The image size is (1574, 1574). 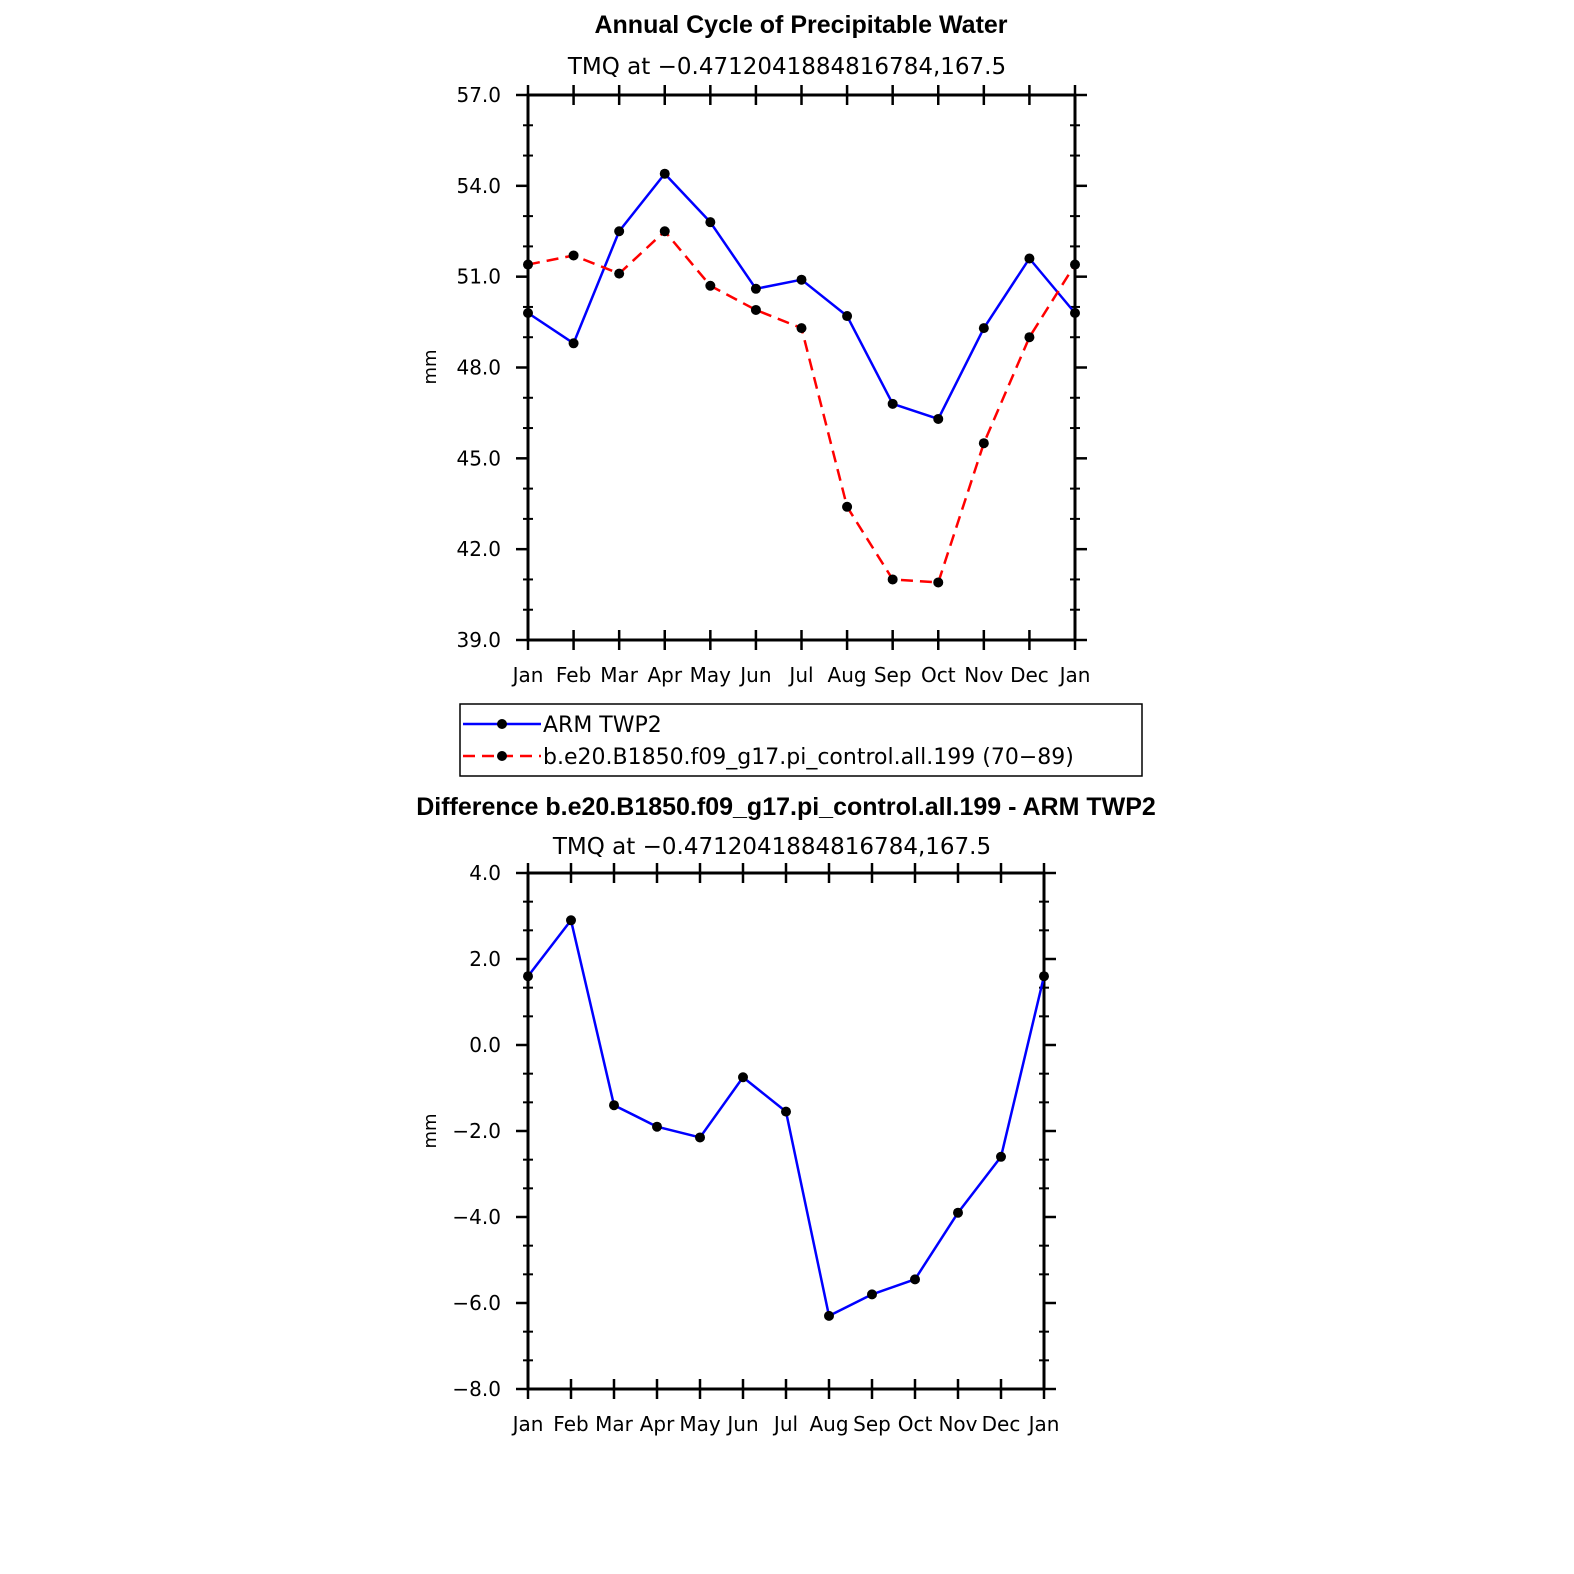 I want to click on legend-marker-arm, so click(x=502, y=724).